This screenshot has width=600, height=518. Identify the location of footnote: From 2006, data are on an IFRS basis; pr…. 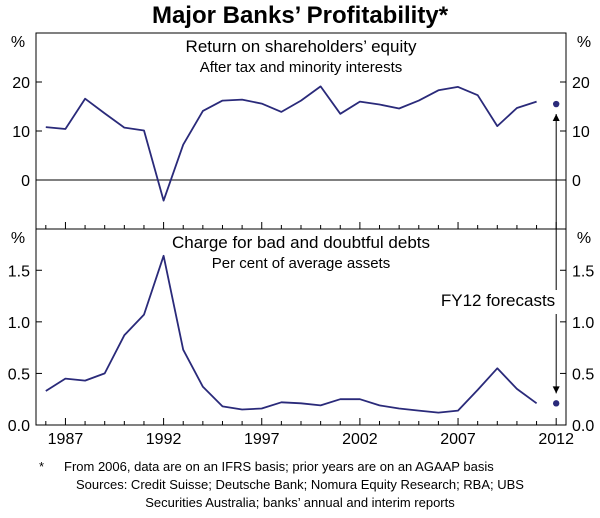
(279, 466).